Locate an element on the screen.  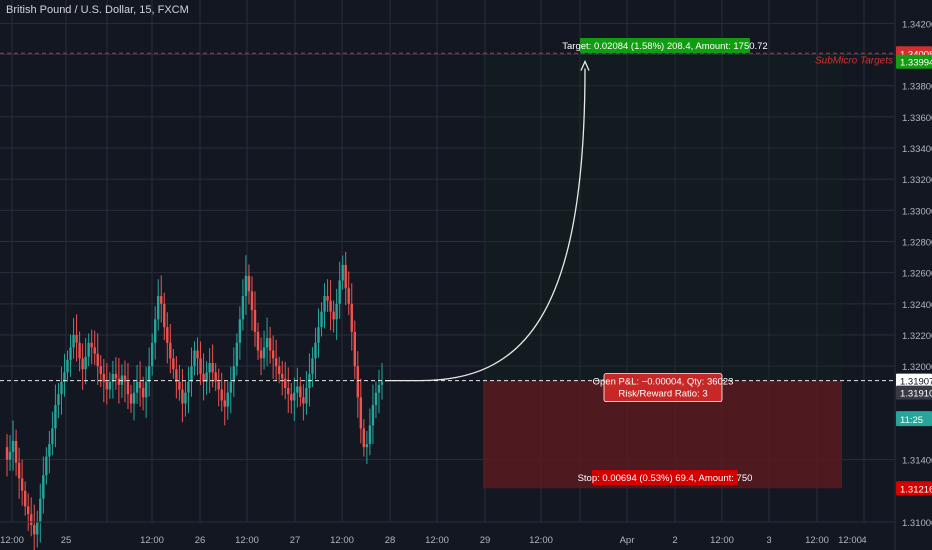
price-tag-last-text: 1.31910 is located at coordinates (916, 394).